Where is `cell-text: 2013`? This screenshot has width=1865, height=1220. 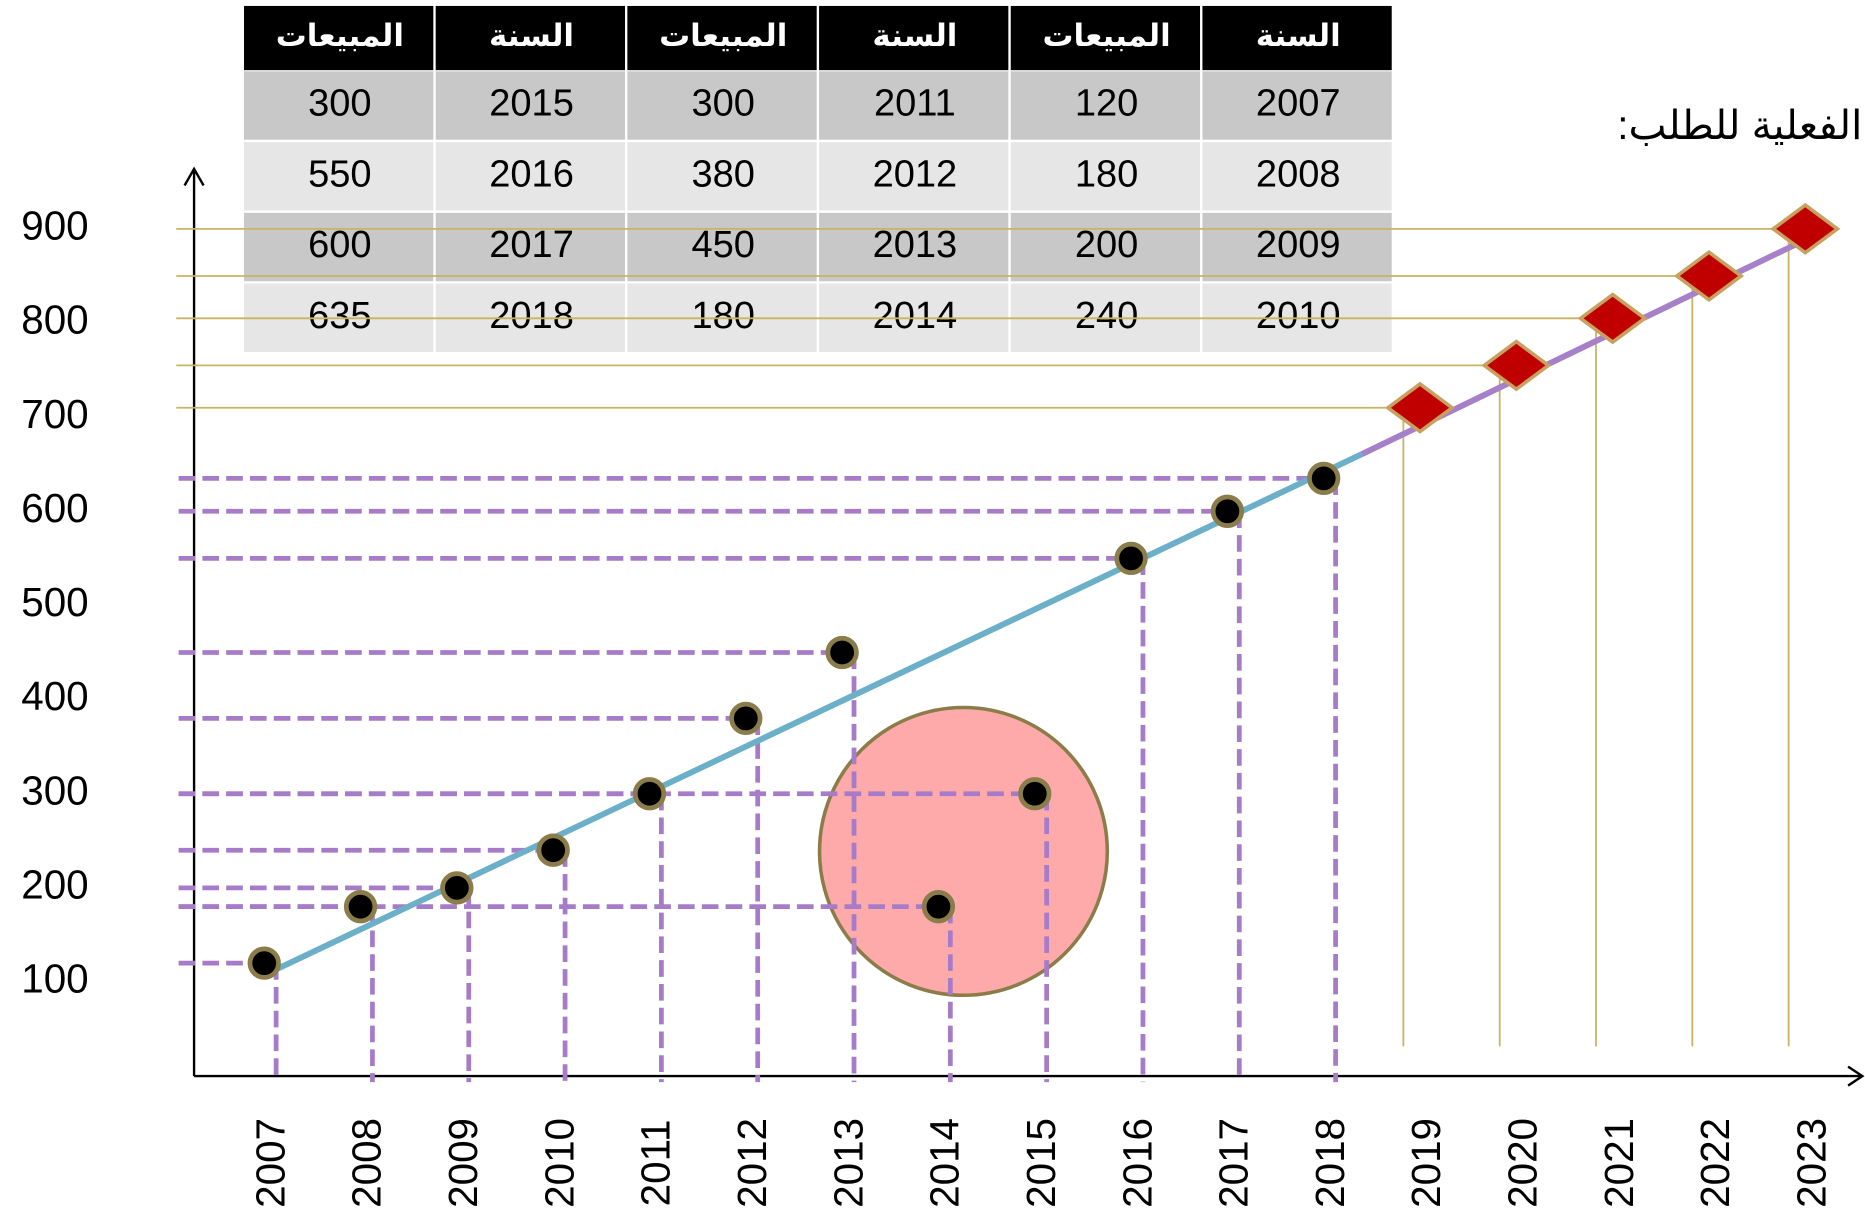 cell-text: 2013 is located at coordinates (915, 245).